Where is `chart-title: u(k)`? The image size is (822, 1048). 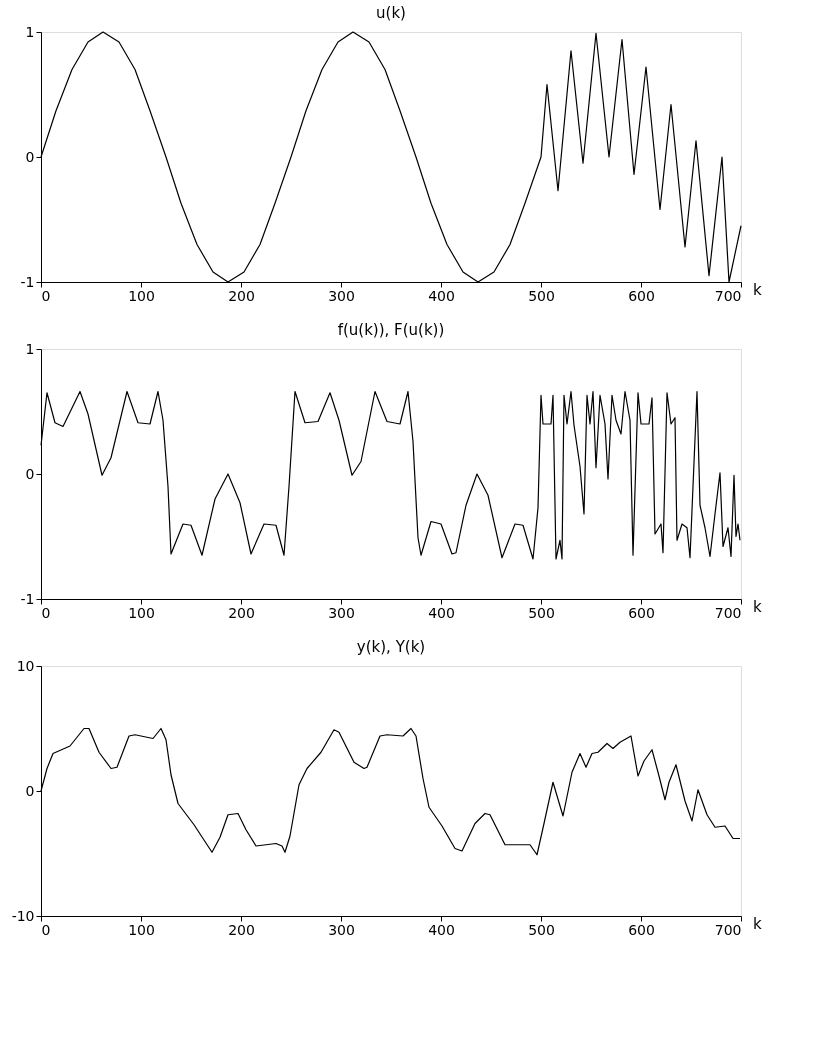
chart-title: u(k) is located at coordinates (391, 13).